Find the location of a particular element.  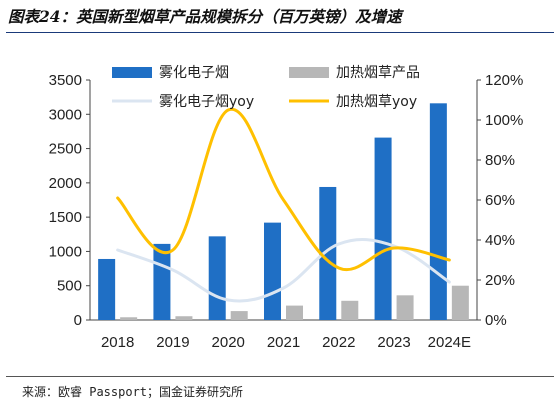

right-tick-label: 20% is located at coordinates (500, 280).